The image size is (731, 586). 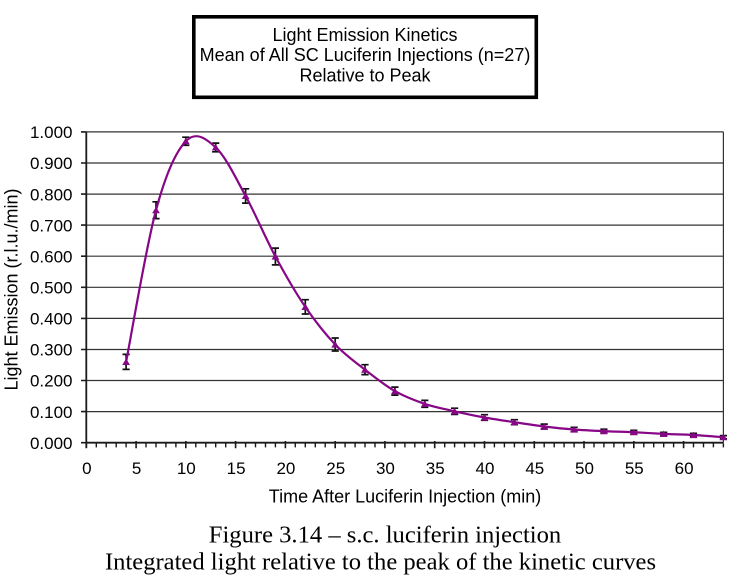 What do you see at coordinates (51, 288) in the screenshot?
I see `svg-text: 0.500` at bounding box center [51, 288].